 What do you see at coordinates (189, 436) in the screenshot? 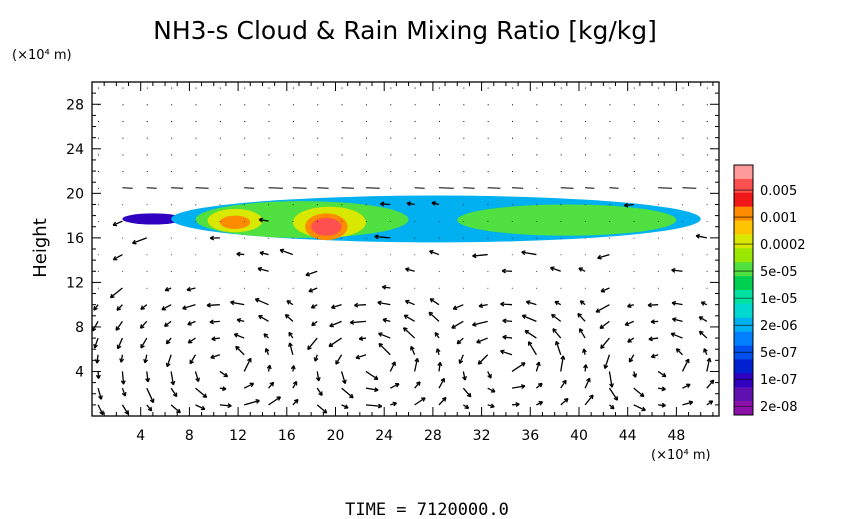
I see `x-tick-label: 8` at bounding box center [189, 436].